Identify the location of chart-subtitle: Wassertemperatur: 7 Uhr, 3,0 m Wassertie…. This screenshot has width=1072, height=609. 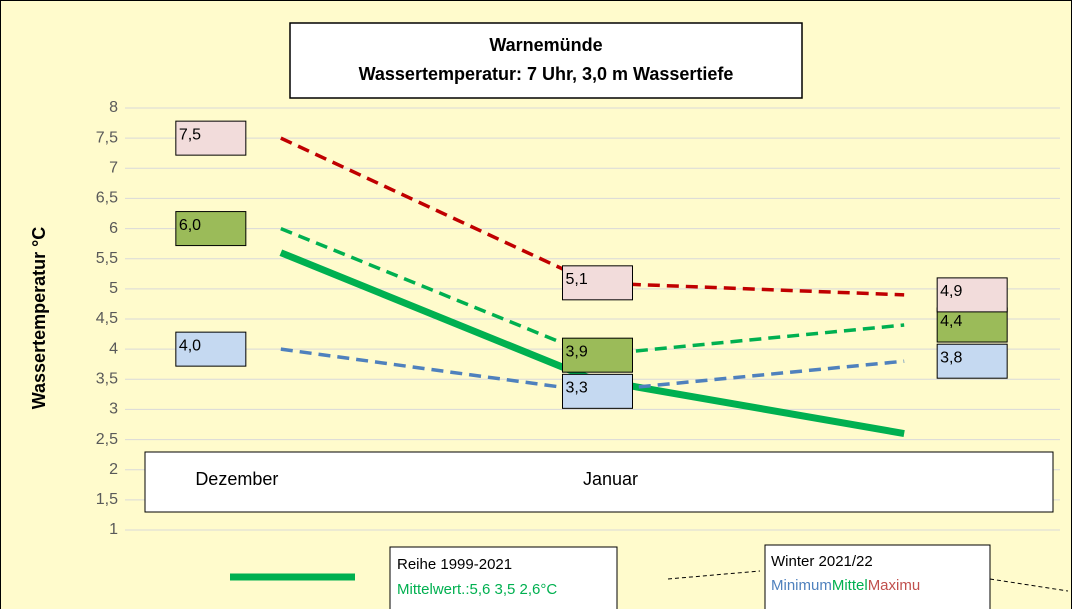
(546, 74).